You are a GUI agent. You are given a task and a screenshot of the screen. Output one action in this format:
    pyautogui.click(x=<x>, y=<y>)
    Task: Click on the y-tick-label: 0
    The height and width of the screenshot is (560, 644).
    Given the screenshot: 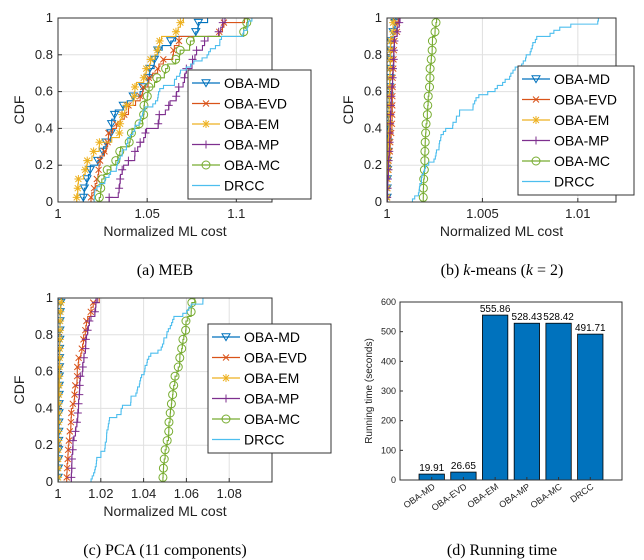 What is the action you would take?
    pyautogui.click(x=378, y=201)
    